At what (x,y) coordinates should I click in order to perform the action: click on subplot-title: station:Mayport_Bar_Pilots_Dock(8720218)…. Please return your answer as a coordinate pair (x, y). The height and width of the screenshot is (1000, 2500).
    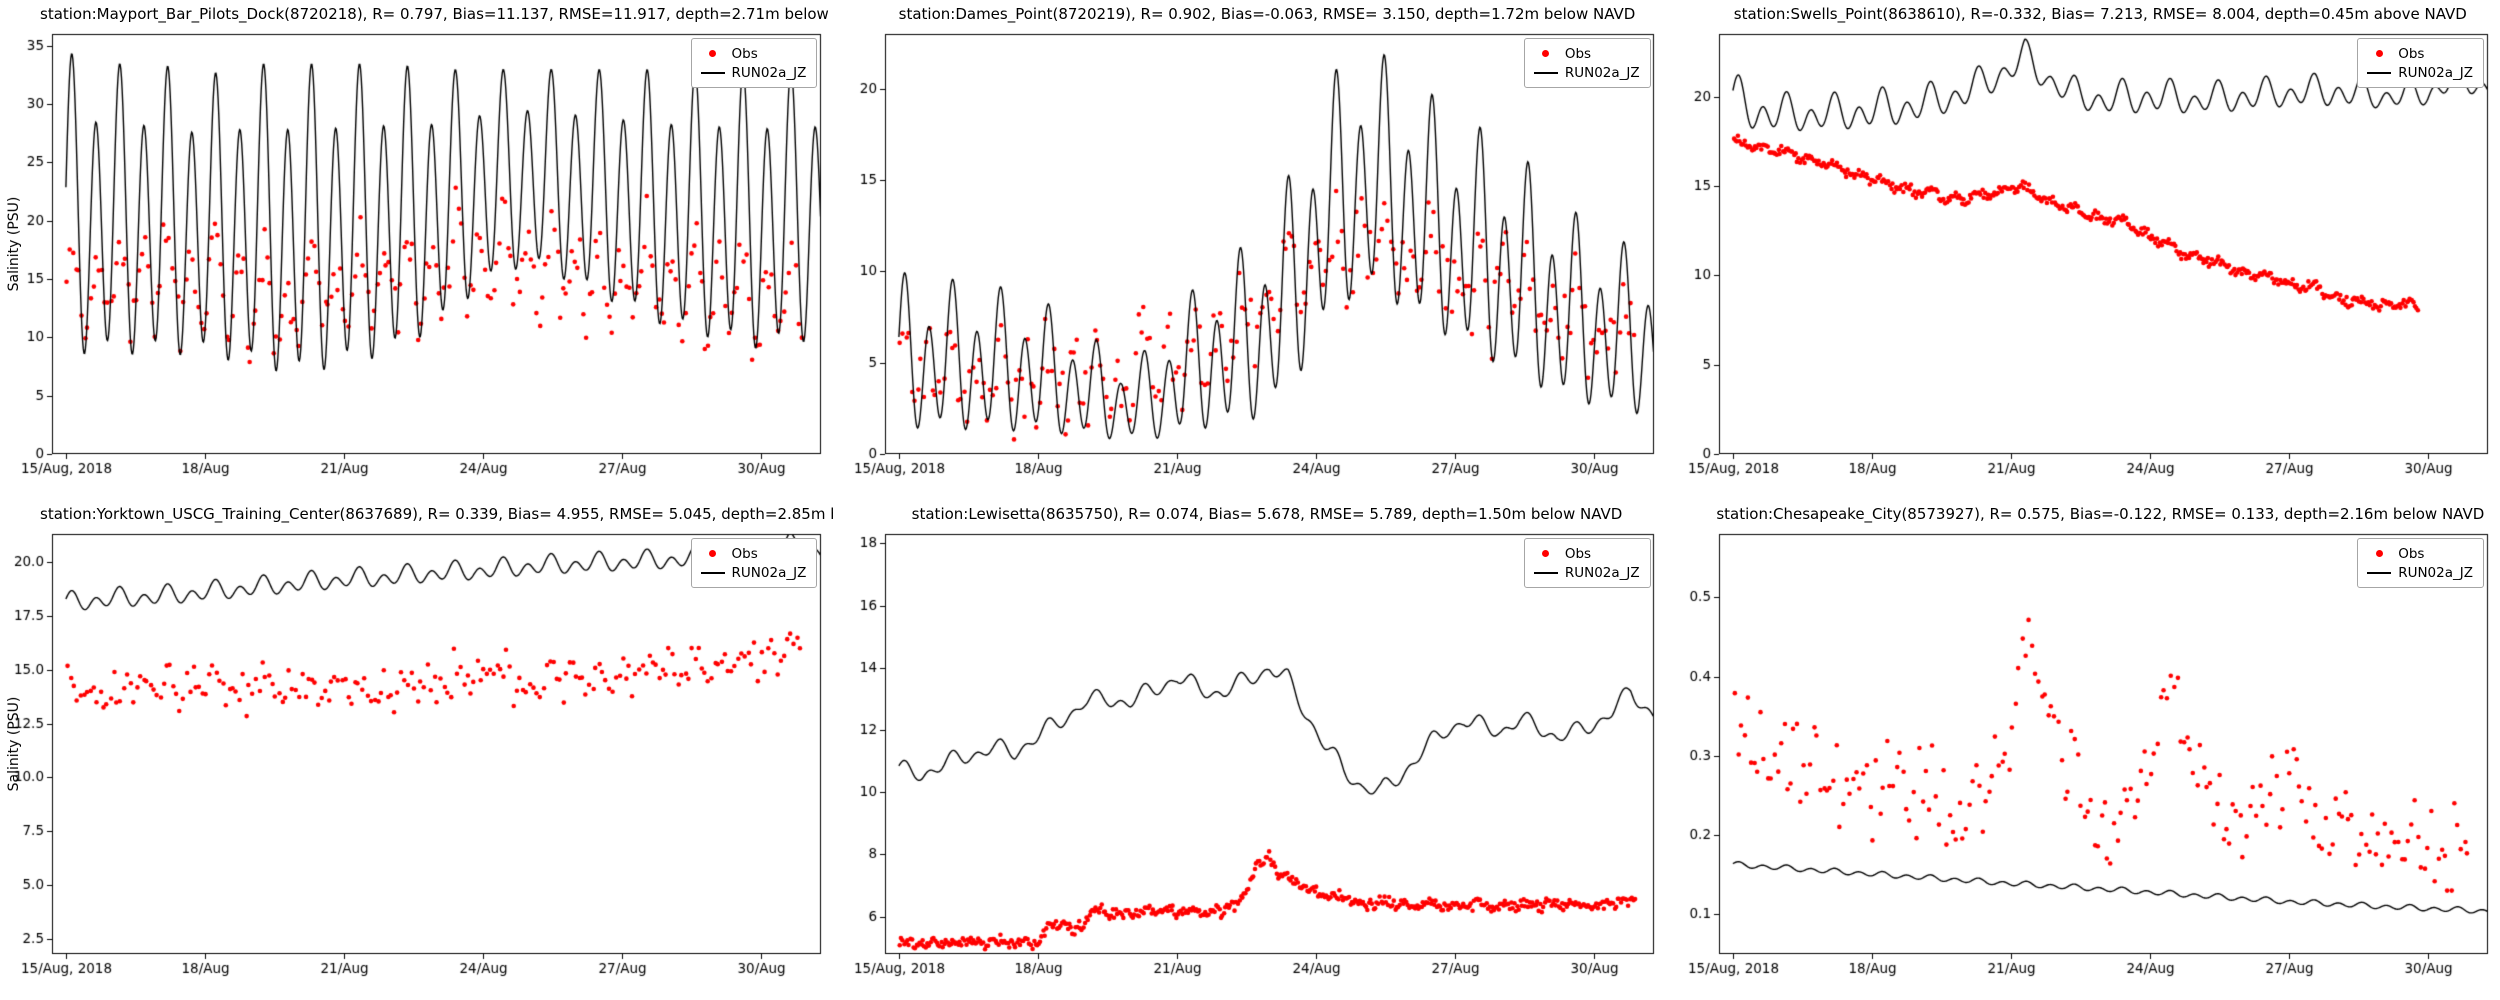
    Looking at the image, I should click on (437, 14).